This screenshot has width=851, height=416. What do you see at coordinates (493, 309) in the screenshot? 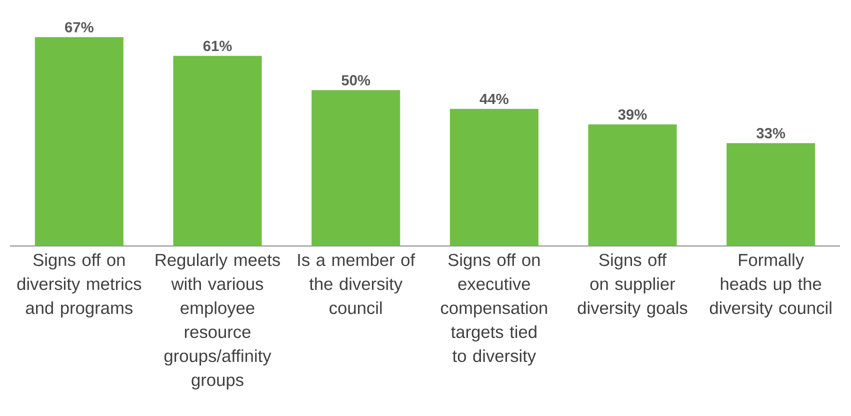
I see `x-tick-label: Signs off on executive compensation targets tied to diversity` at bounding box center [493, 309].